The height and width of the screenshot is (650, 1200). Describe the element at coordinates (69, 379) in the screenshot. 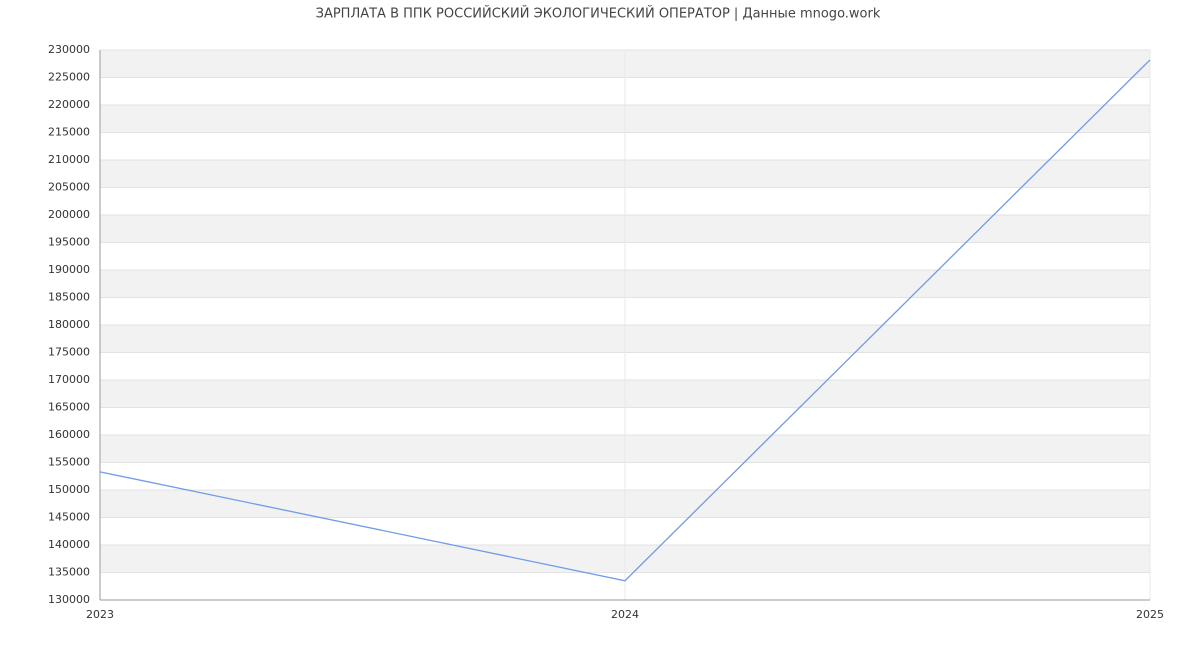

I see `y-tick-label: 170000` at that location.